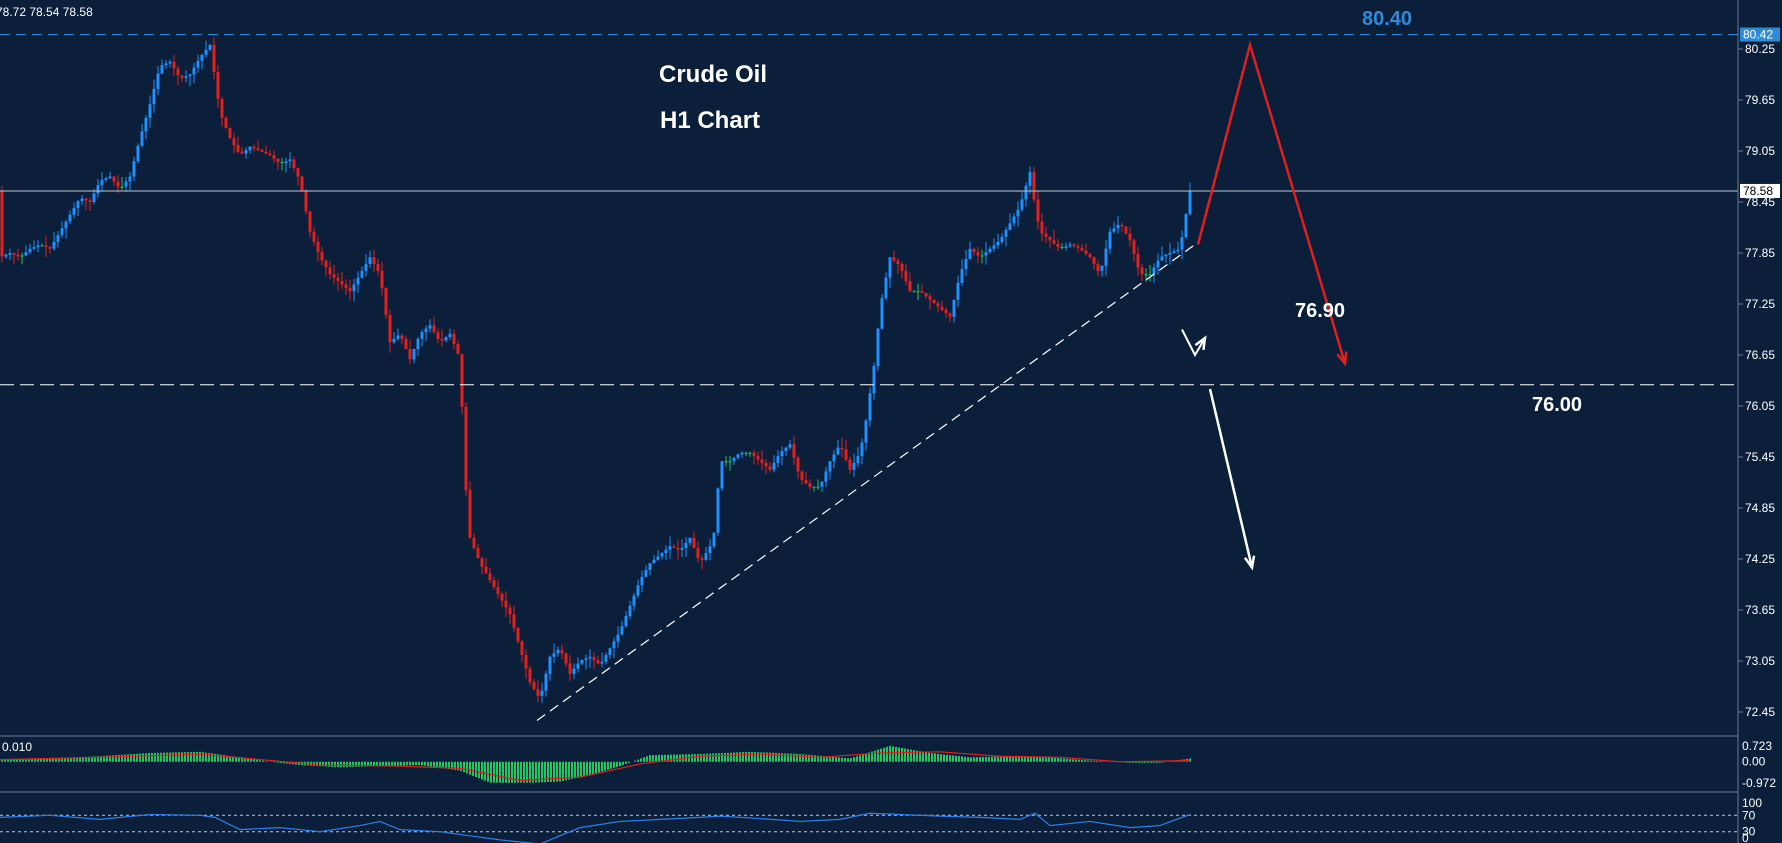 Image resolution: width=1782 pixels, height=843 pixels. I want to click on forecast-up-arrowhead, so click(1342, 359).